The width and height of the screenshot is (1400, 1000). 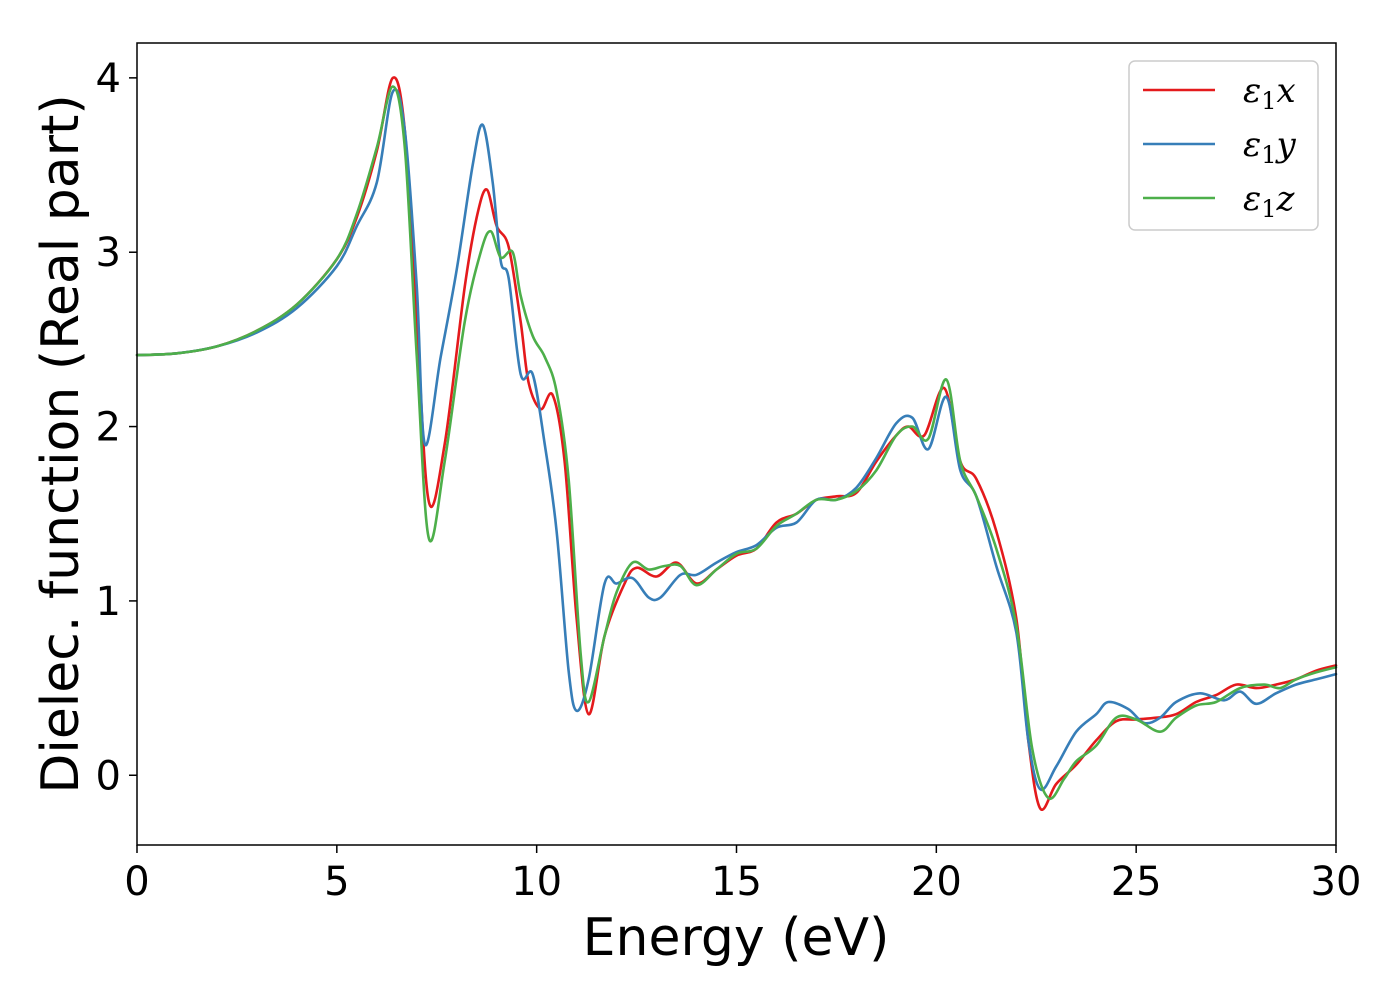 I want to click on x-tick-label: 10, so click(x=536, y=882).